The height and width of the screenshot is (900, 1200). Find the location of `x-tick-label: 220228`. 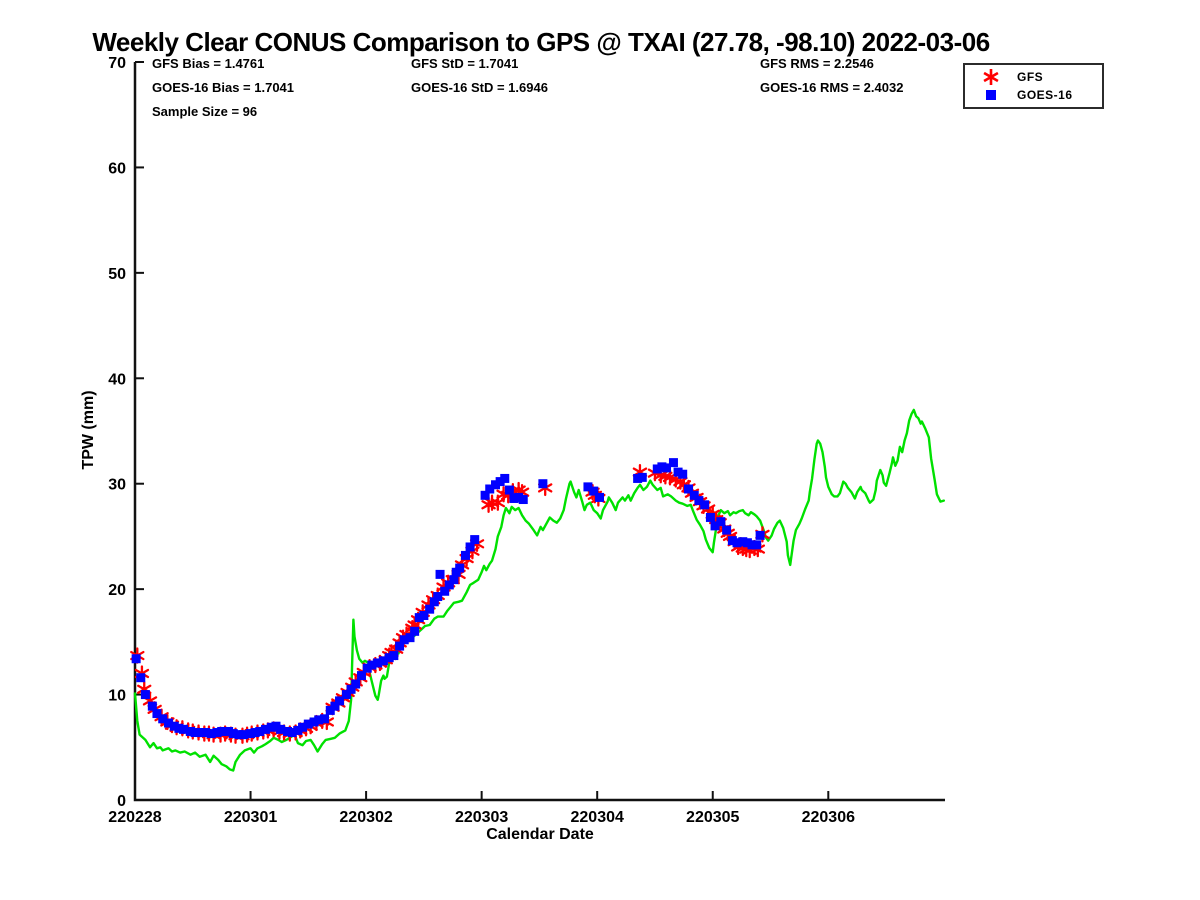

x-tick-label: 220228 is located at coordinates (134, 817).